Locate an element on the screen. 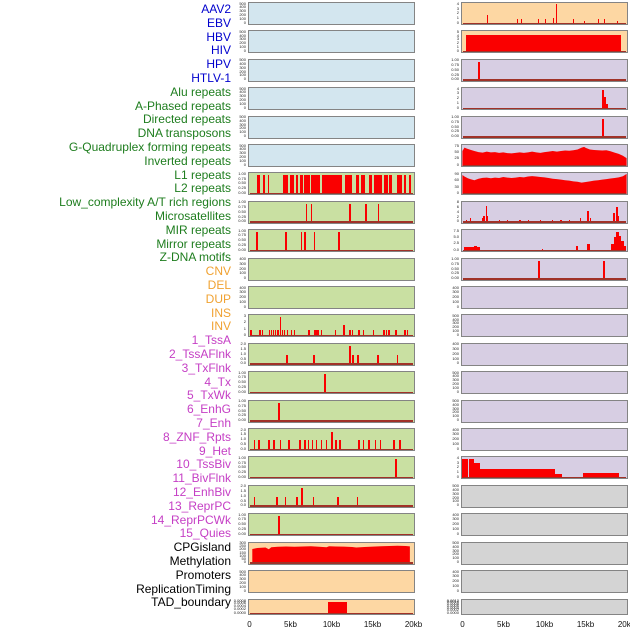 The image size is (630, 630). area-polygon is located at coordinates (544, 184).